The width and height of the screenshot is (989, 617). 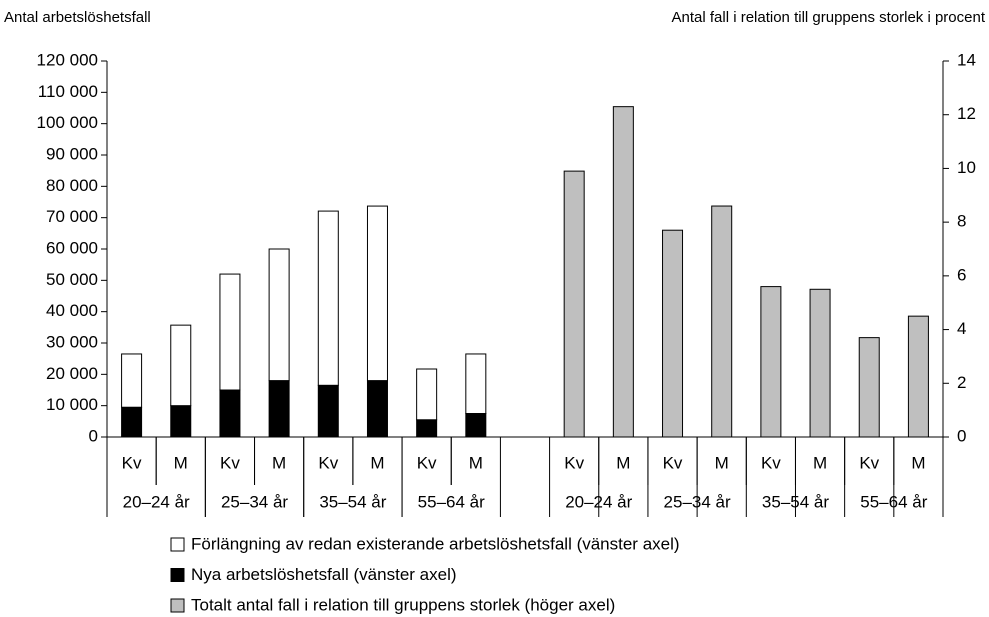 I want to click on y-tick-label: 0, so click(x=93, y=435).